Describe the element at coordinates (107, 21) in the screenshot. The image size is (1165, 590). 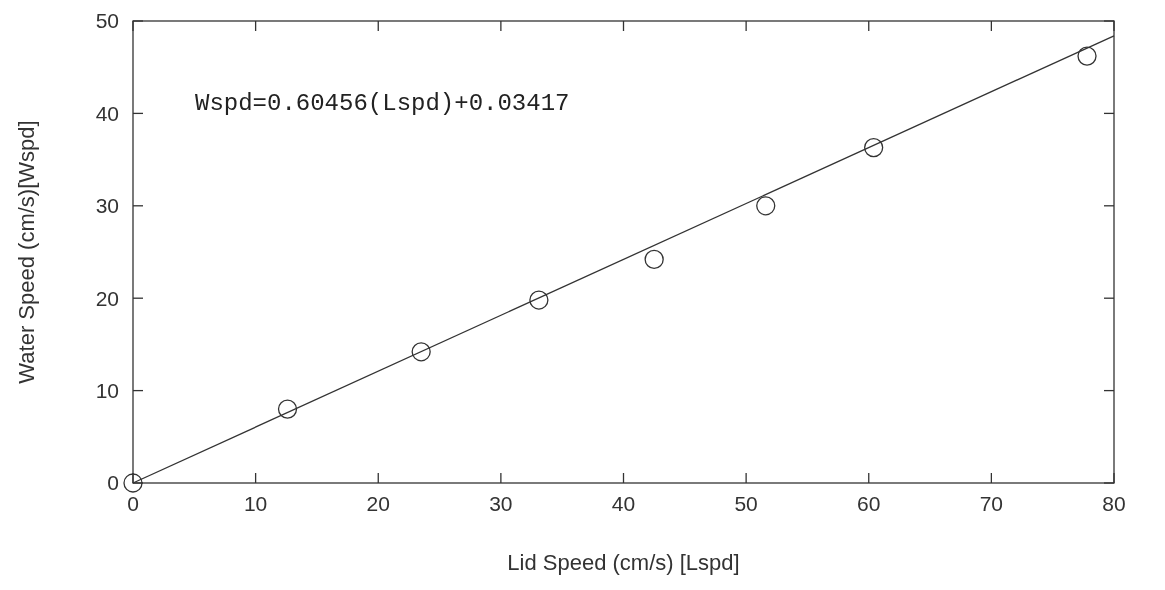
I see `y-tick-label: 50` at that location.